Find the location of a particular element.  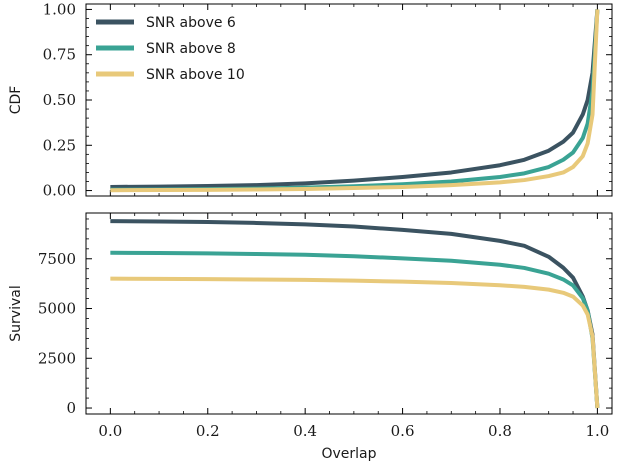

x-tick-label: 0.4 is located at coordinates (305, 431).